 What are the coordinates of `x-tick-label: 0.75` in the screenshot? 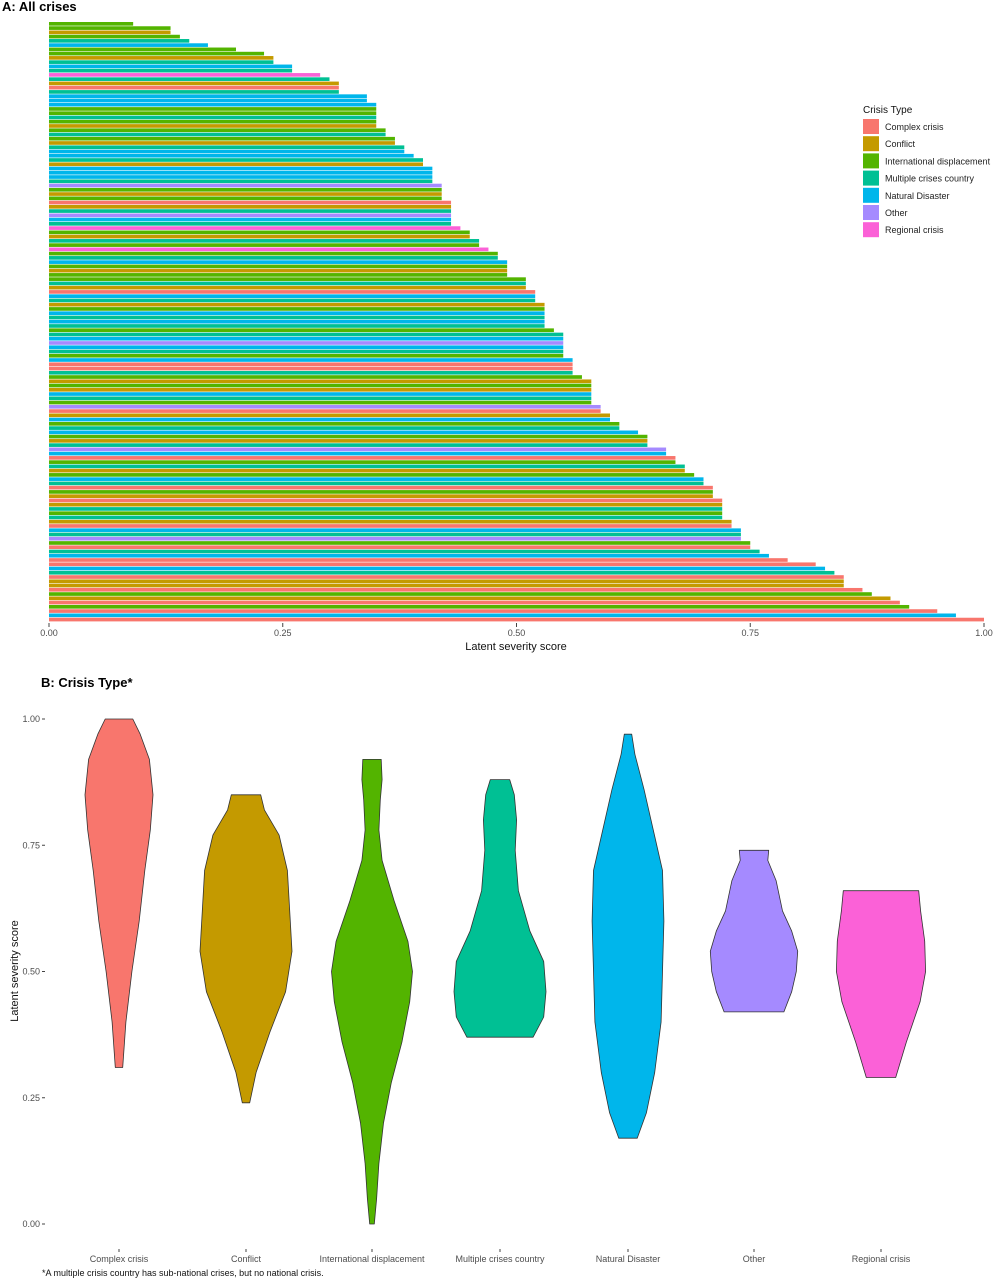 It's located at (750, 633).